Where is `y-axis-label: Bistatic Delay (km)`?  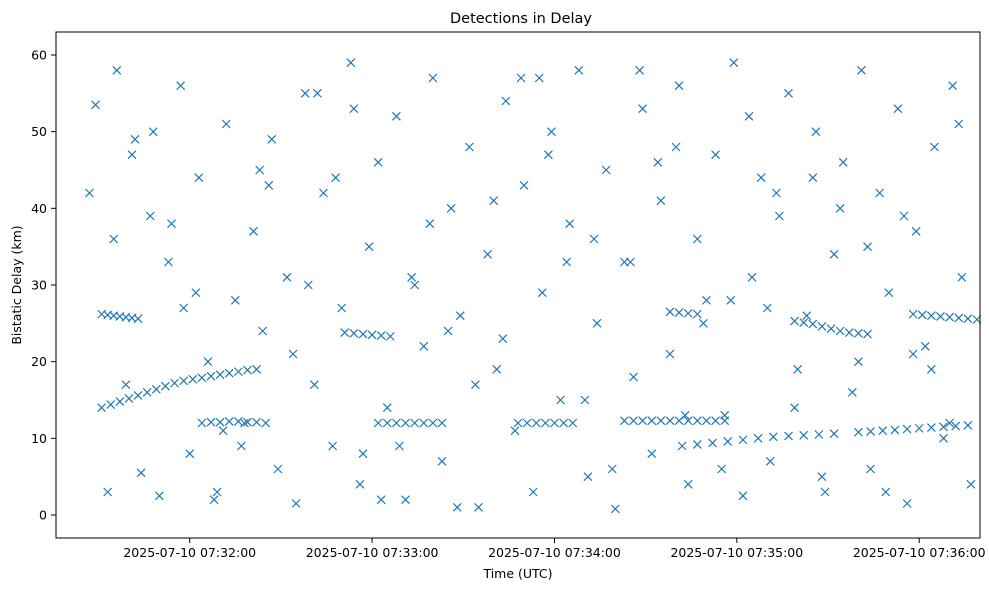
y-axis-label: Bistatic Delay (km) is located at coordinates (16, 284).